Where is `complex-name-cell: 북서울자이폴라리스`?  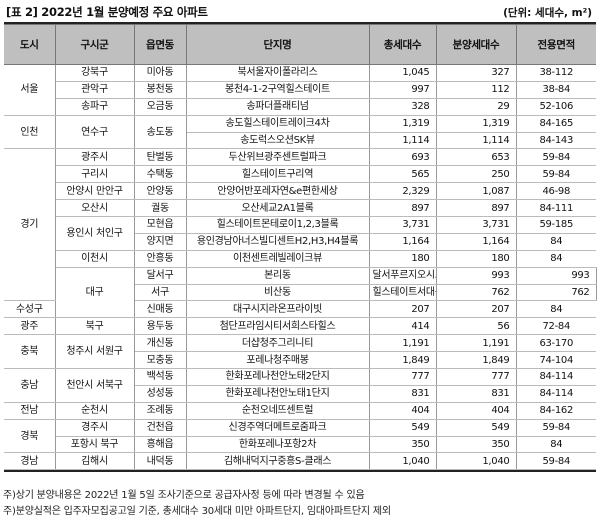 complex-name-cell: 북서울자이폴라리스 is located at coordinates (277, 73).